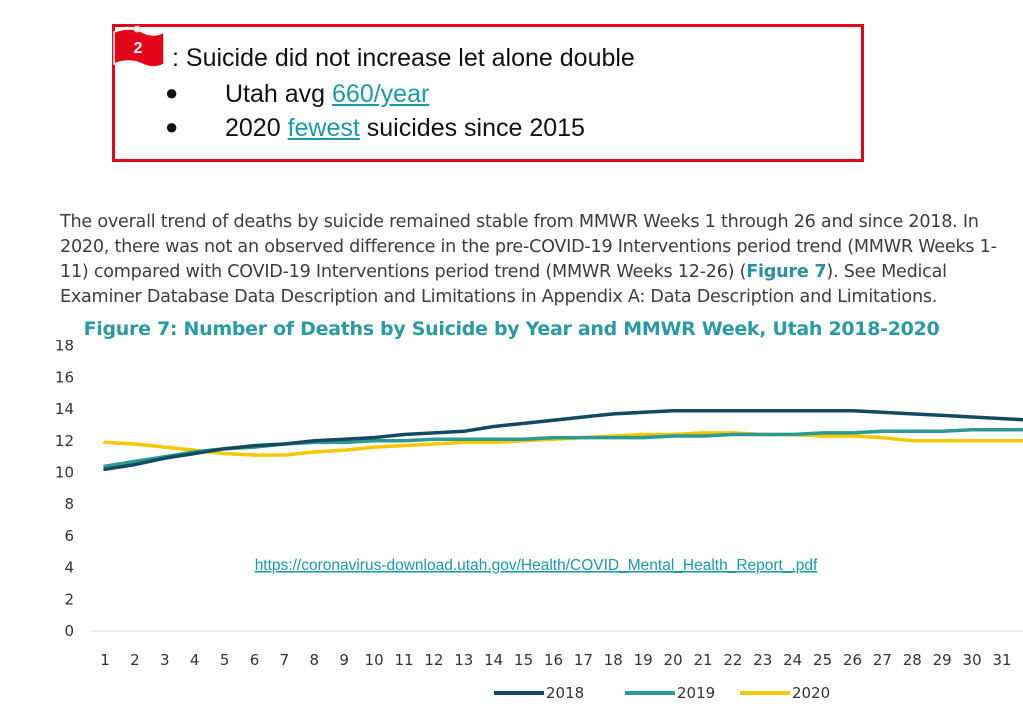  What do you see at coordinates (137, 29) in the screenshot?
I see `flag-pin` at bounding box center [137, 29].